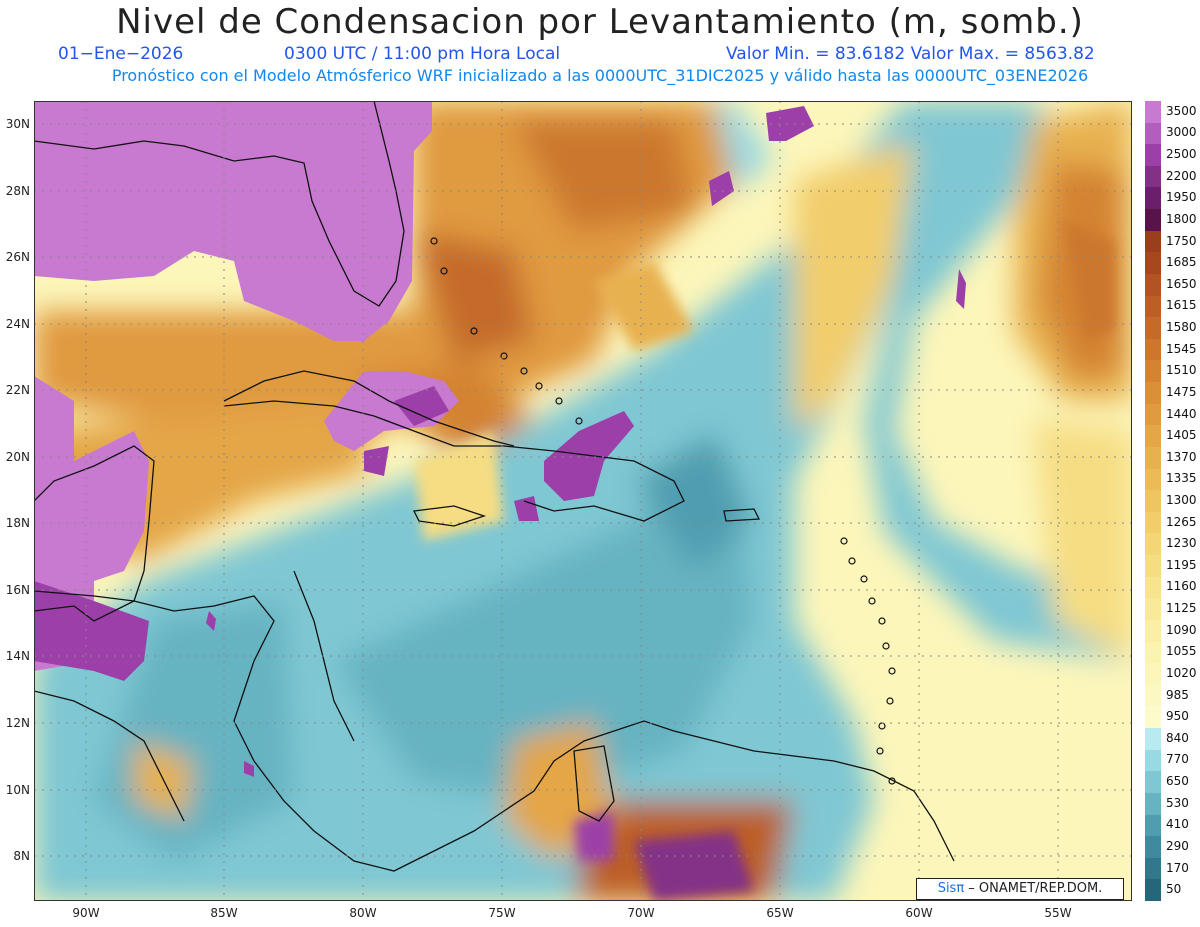  What do you see at coordinates (17, 523) in the screenshot?
I see `lat-label-18n: 18N` at bounding box center [17, 523].